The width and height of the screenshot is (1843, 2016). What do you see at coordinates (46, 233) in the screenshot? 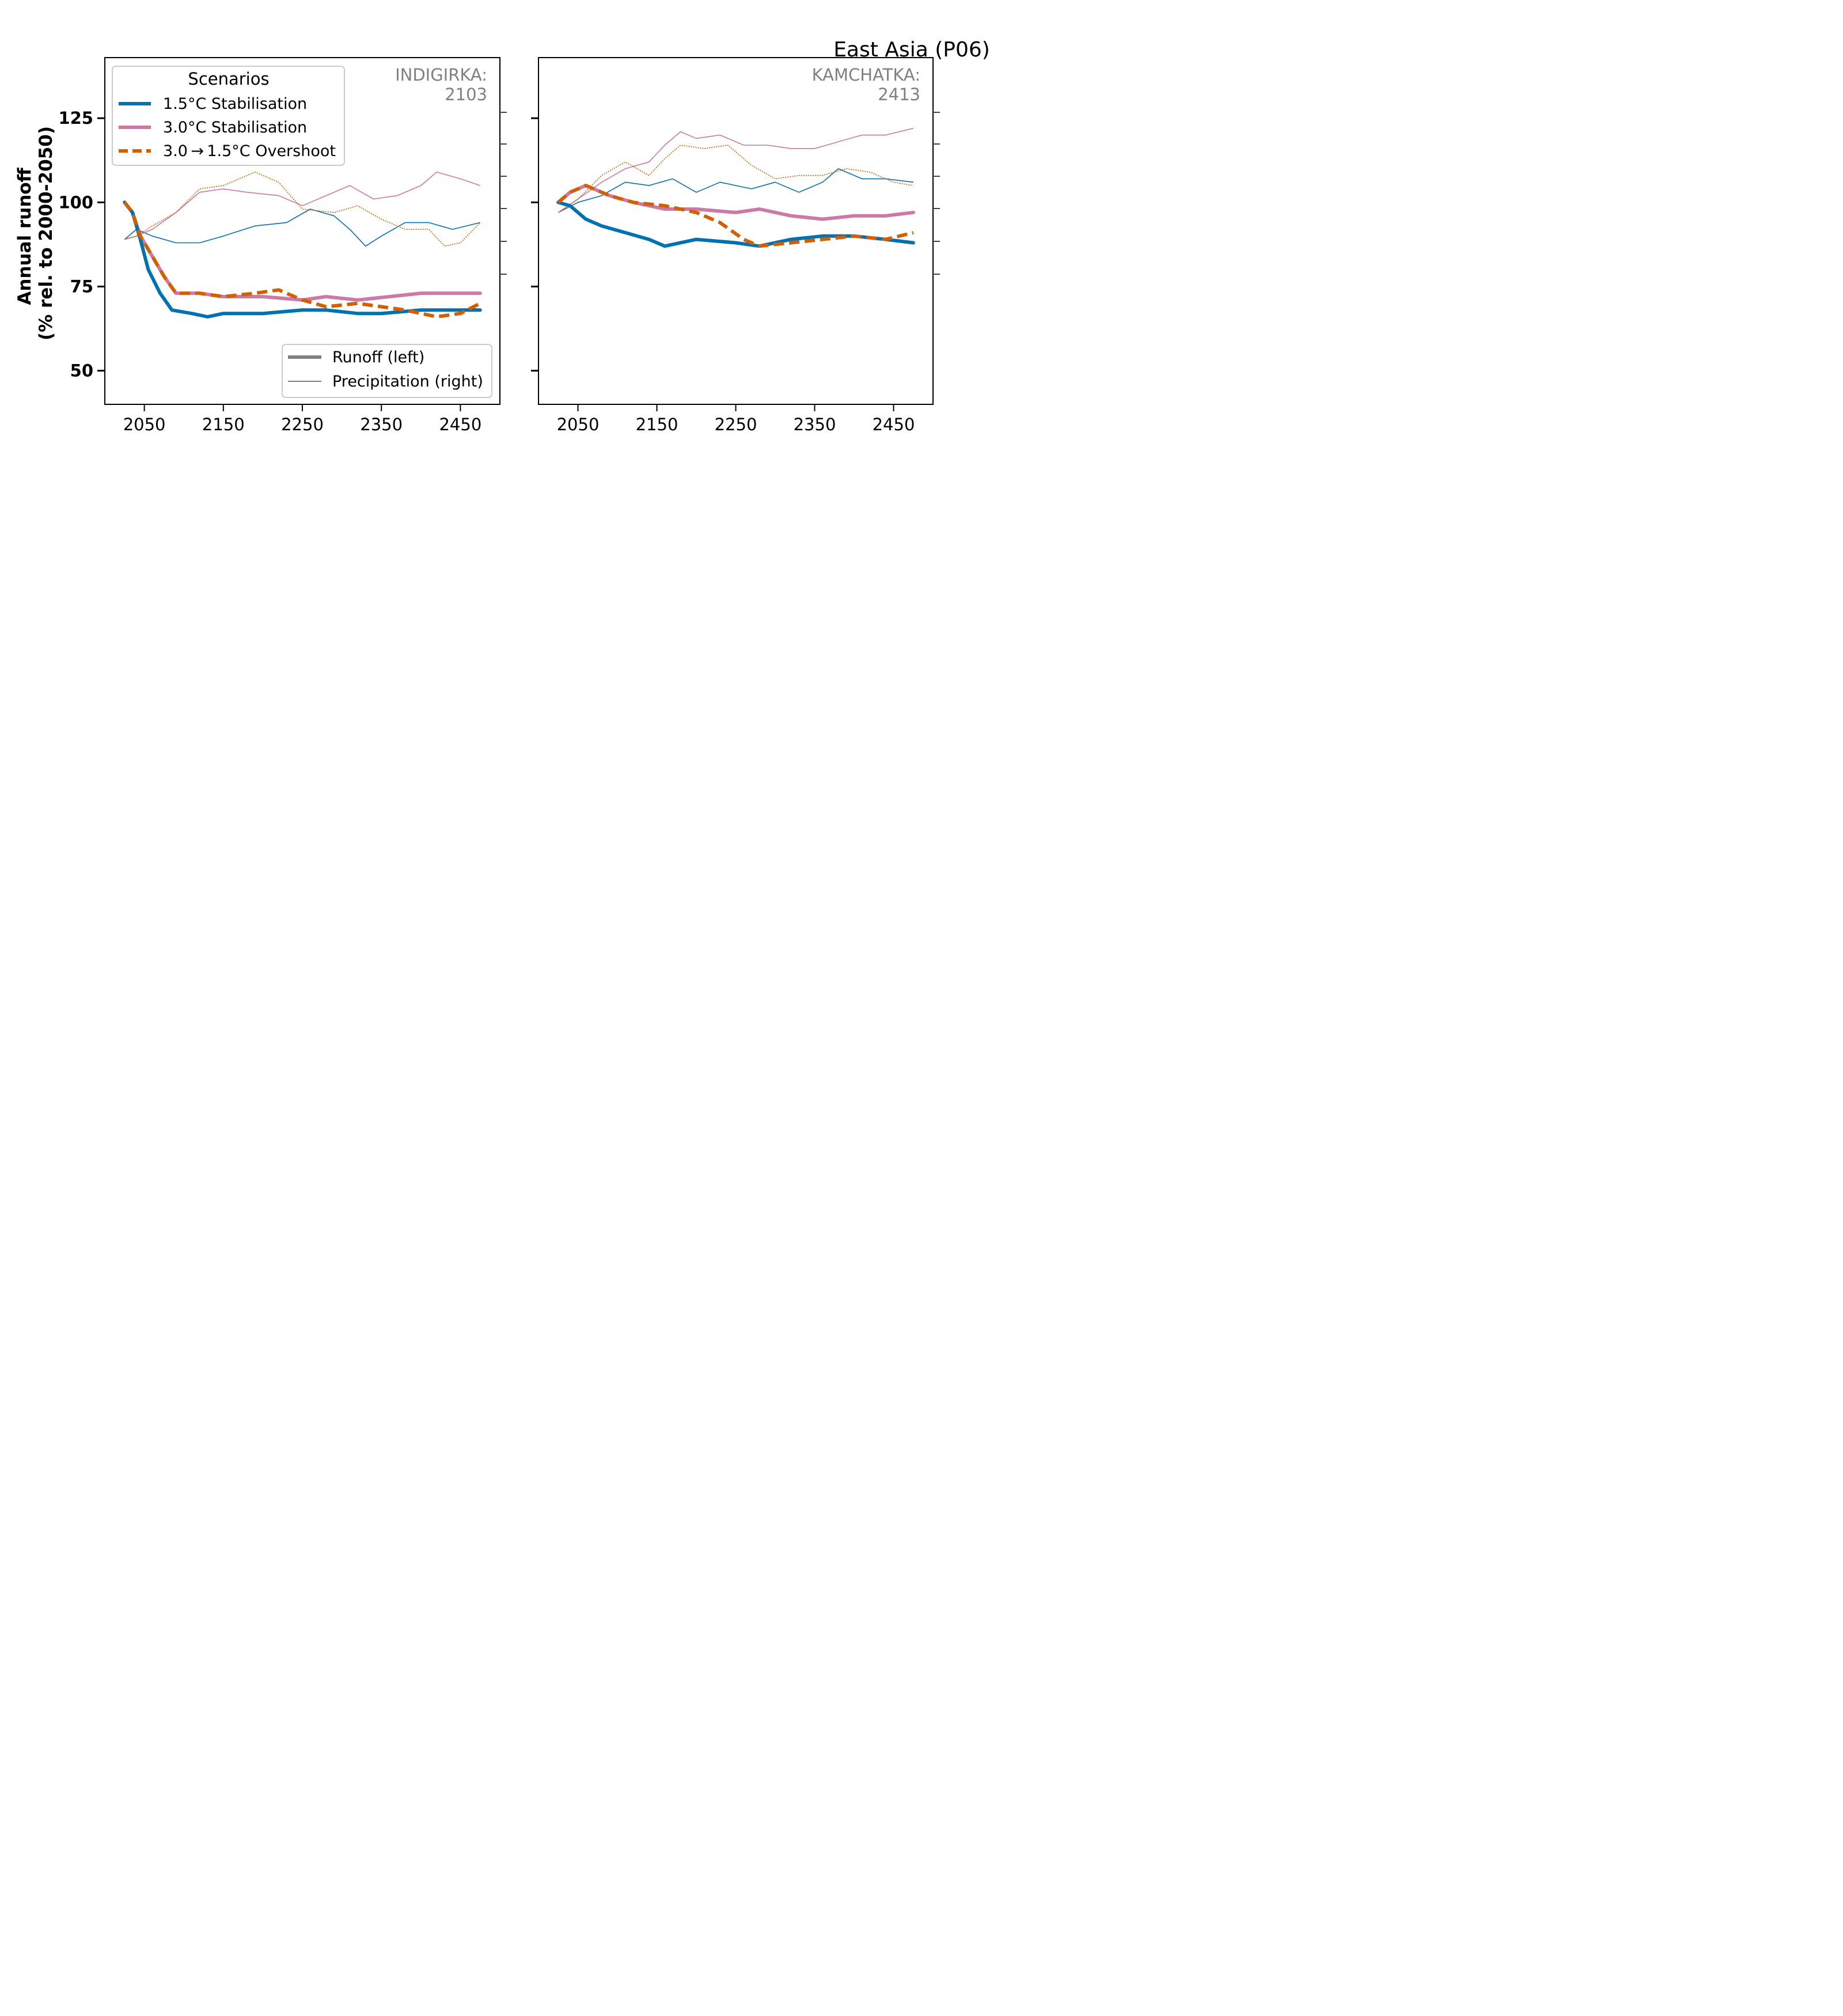
I see `y-axis-label-line-2: (% rel. to 2000-2050)` at bounding box center [46, 233].